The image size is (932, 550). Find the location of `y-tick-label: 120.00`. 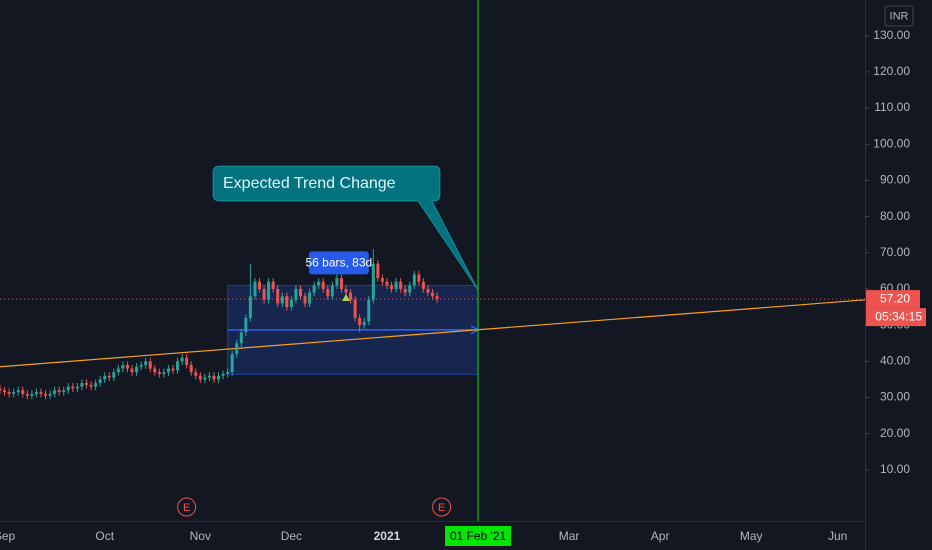

y-tick-label: 120.00 is located at coordinates (891, 71).